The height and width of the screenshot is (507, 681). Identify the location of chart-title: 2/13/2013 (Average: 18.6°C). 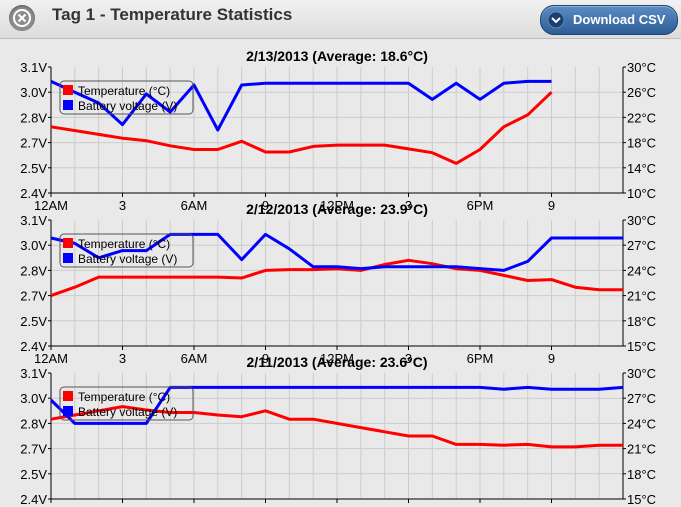
(337, 56).